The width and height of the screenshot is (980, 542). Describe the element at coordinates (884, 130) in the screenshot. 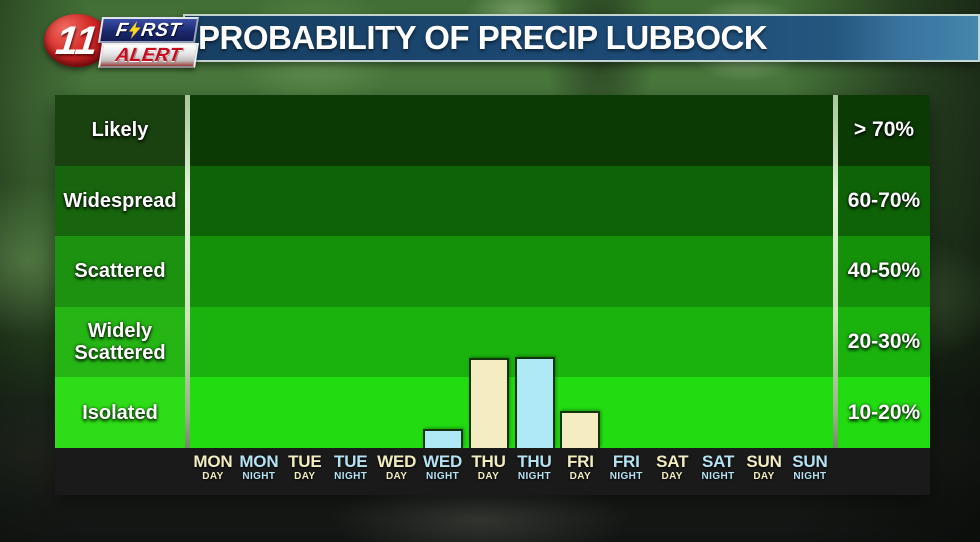

I see `y-band-range-label: > 70%` at that location.